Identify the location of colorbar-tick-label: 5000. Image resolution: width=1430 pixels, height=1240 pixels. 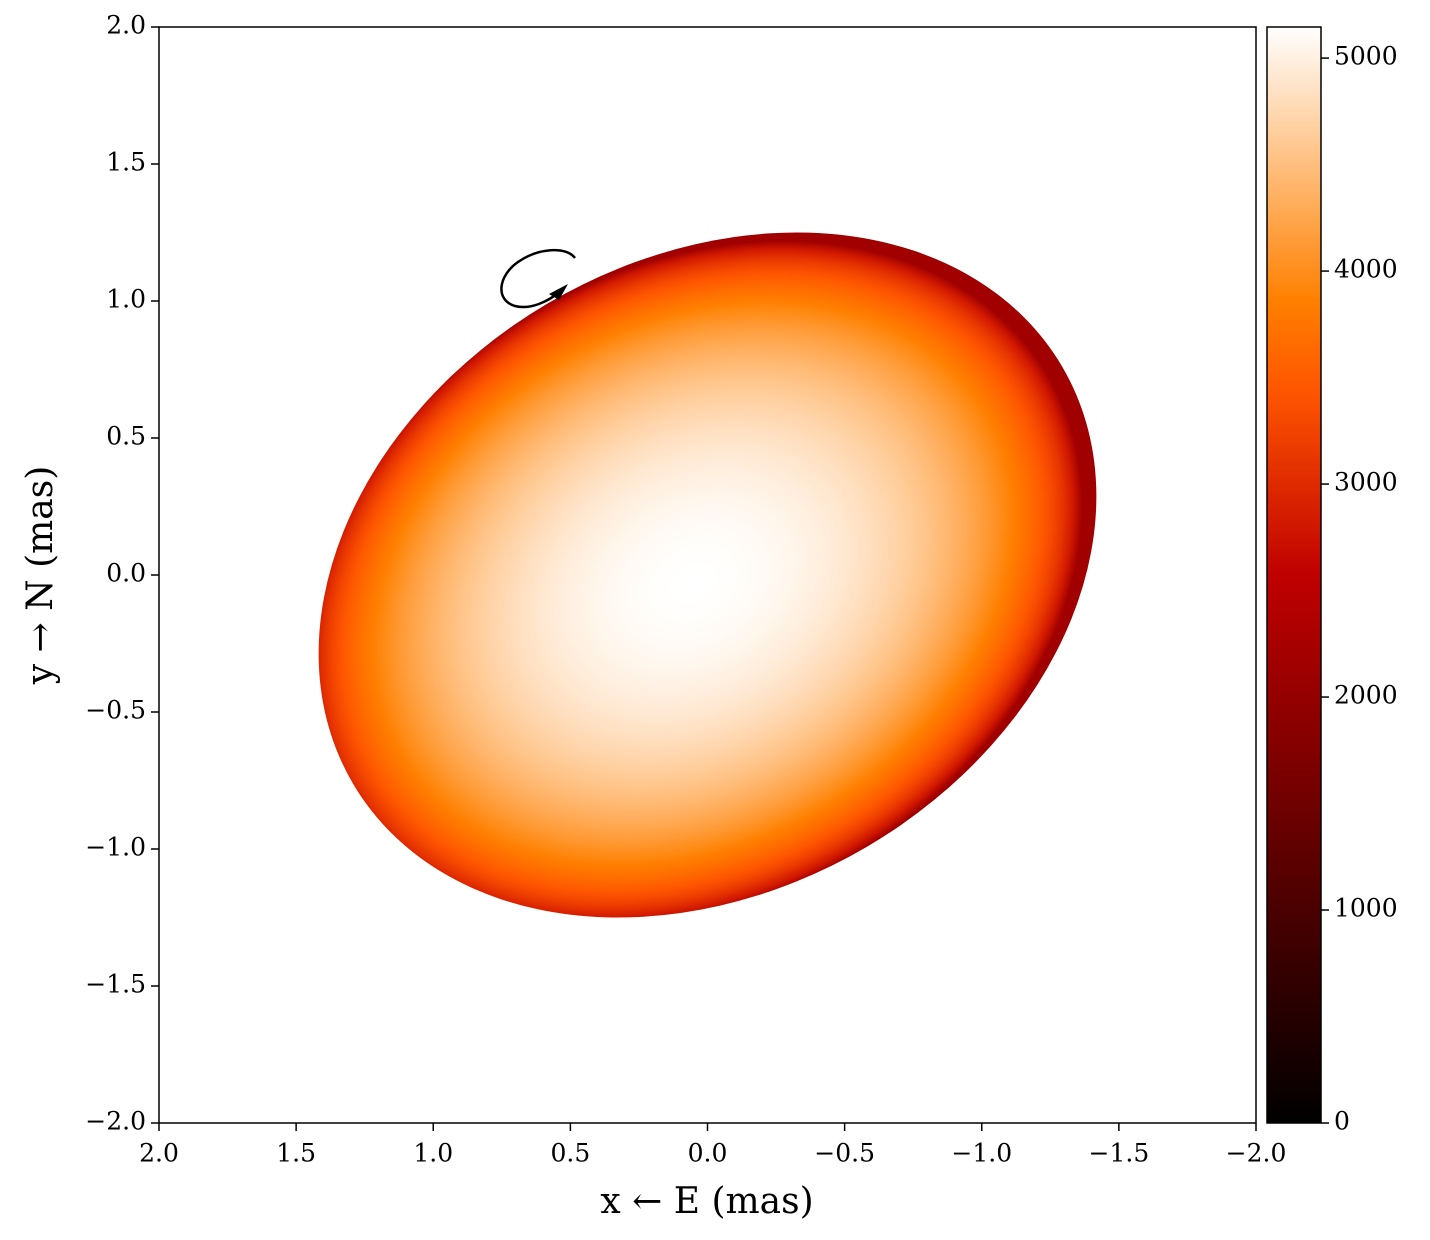
(1366, 56).